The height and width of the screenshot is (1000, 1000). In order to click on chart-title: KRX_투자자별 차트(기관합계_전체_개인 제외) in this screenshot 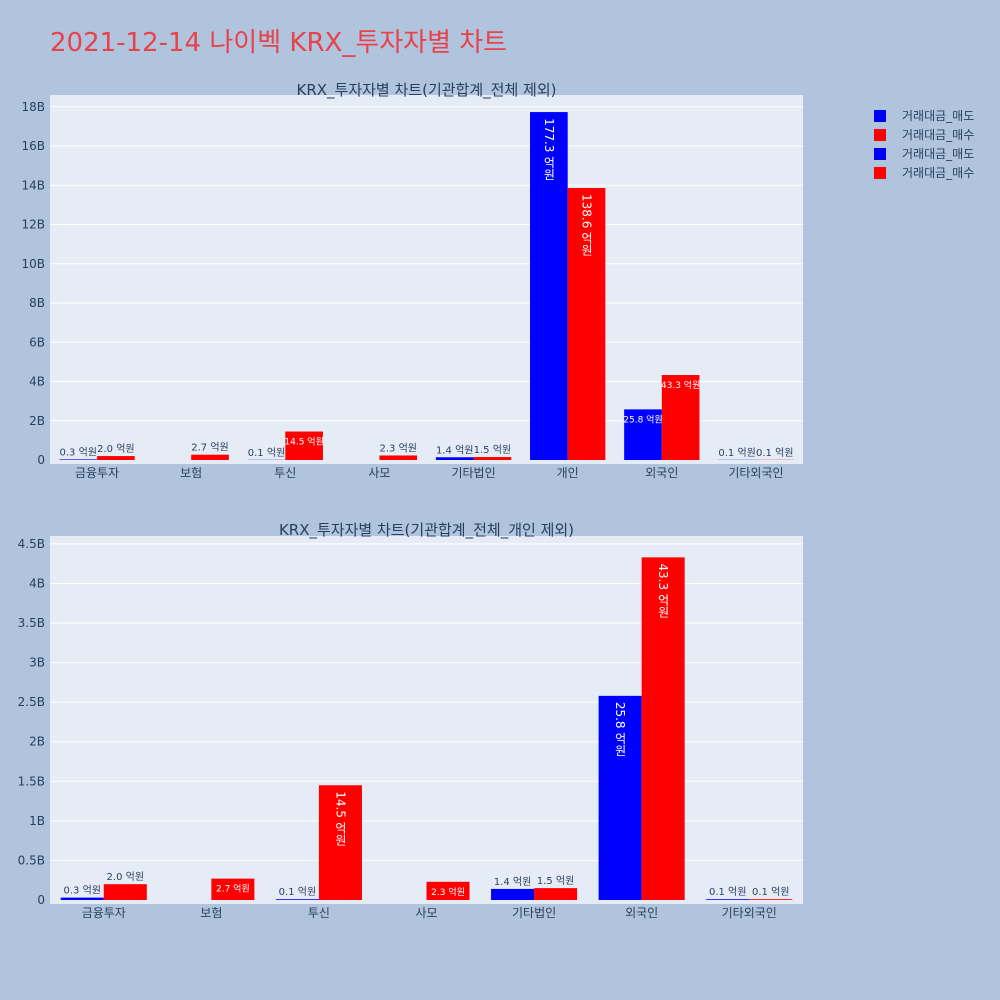, I will do `click(426, 530)`.